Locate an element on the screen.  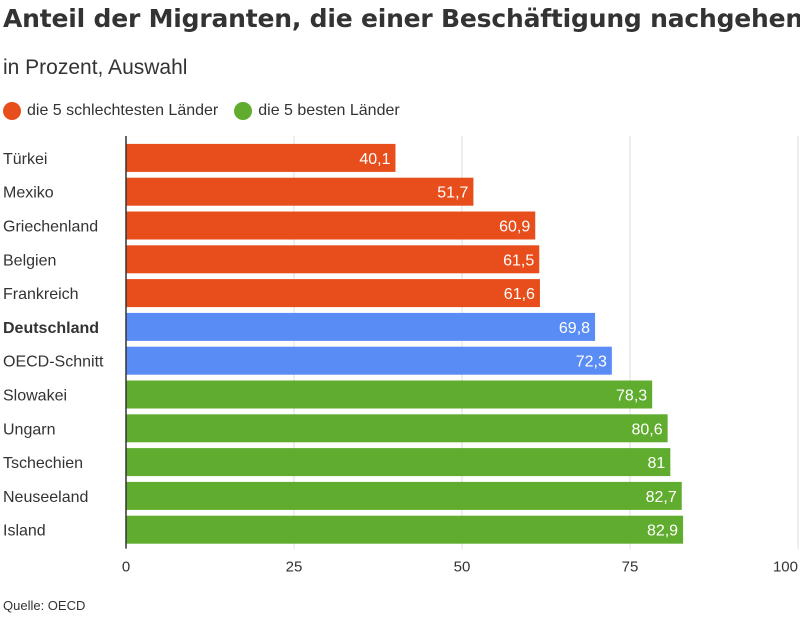
category-label-8: Ungarn is located at coordinates (29, 429).